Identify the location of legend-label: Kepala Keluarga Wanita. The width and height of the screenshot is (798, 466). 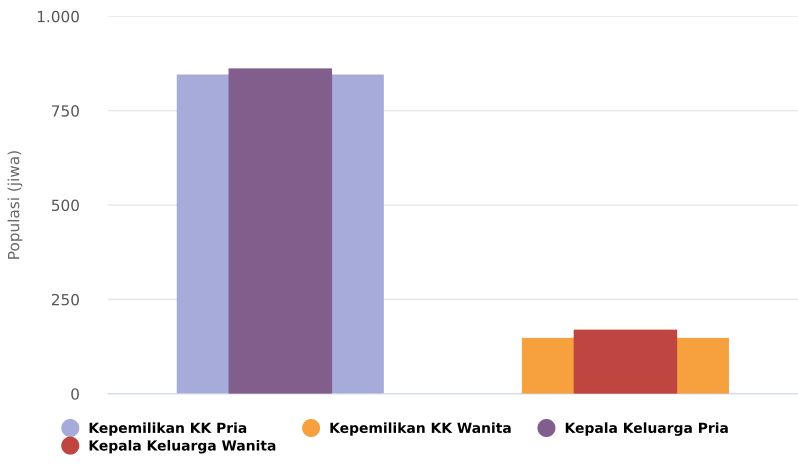
(183, 447).